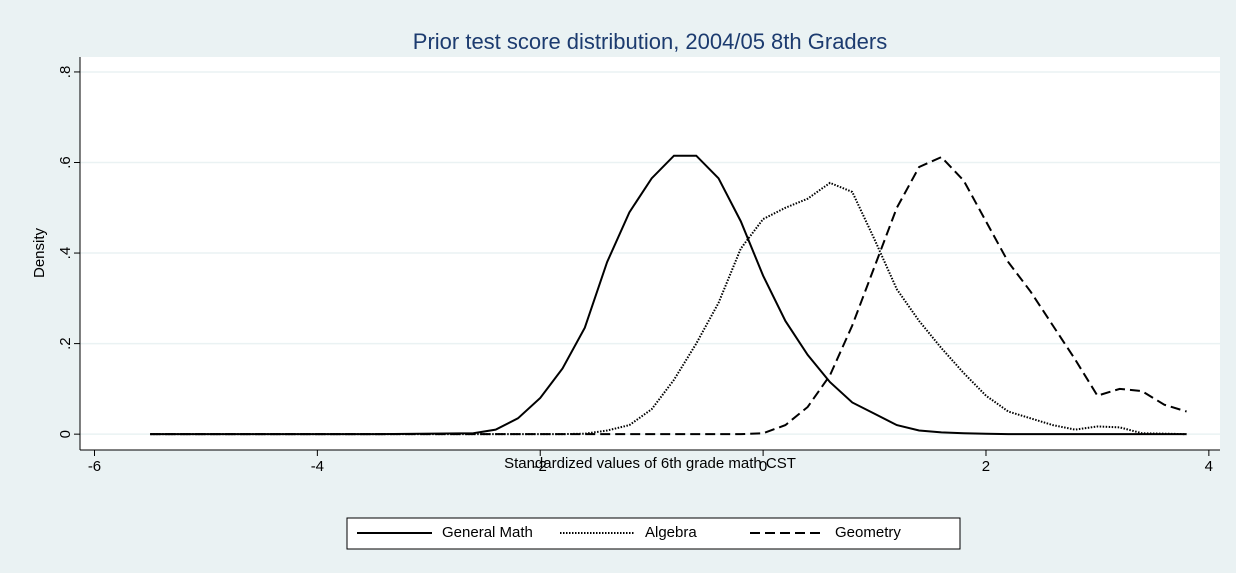 The height and width of the screenshot is (573, 1236). What do you see at coordinates (986, 466) in the screenshot?
I see `x-tick-label: 2` at bounding box center [986, 466].